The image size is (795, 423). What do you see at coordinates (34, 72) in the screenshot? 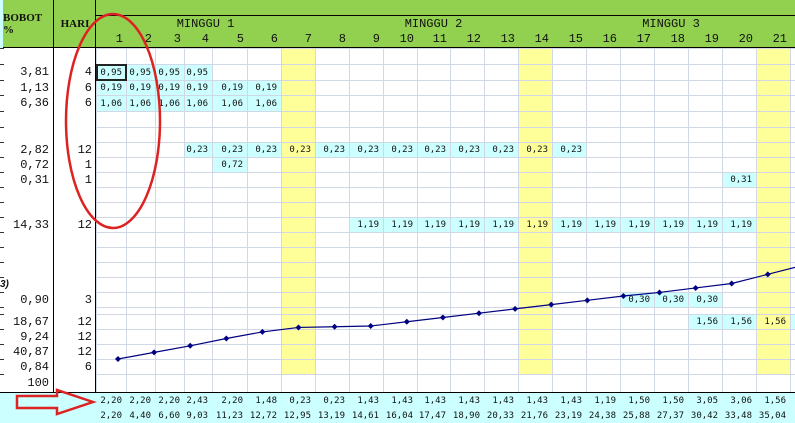
I see `bobot-cell: 3,81` at bounding box center [34, 72].